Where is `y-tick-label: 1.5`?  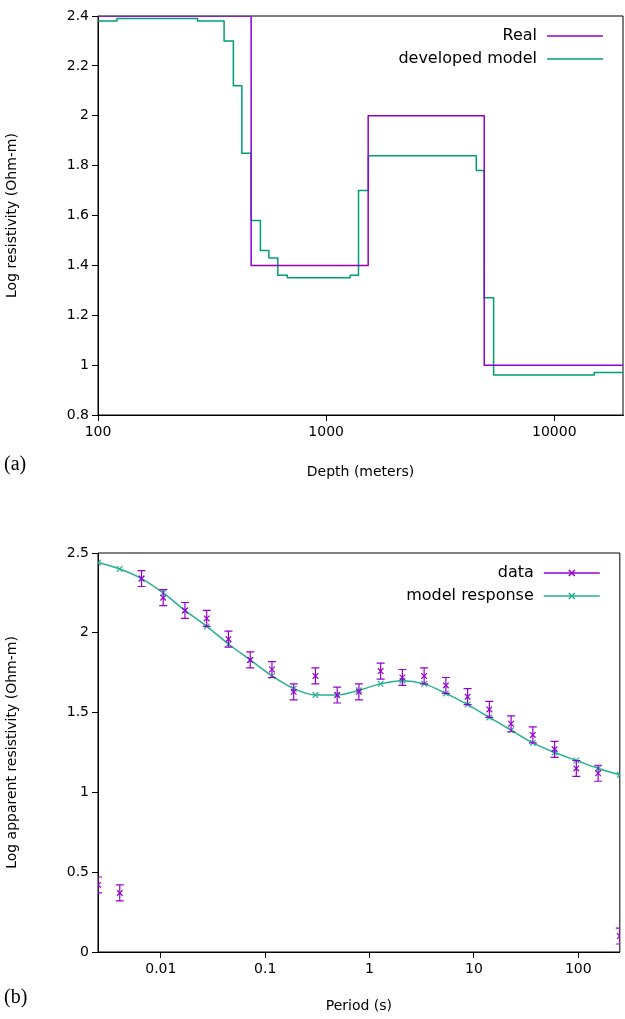 y-tick-label: 1.5 is located at coordinates (77, 711).